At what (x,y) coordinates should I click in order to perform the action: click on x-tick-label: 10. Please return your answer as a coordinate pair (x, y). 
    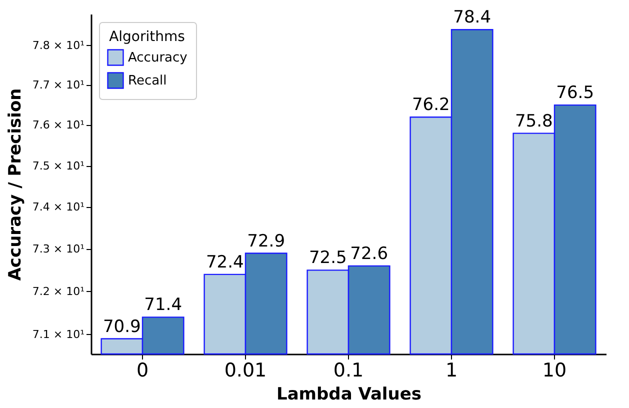
    Looking at the image, I should click on (554, 371).